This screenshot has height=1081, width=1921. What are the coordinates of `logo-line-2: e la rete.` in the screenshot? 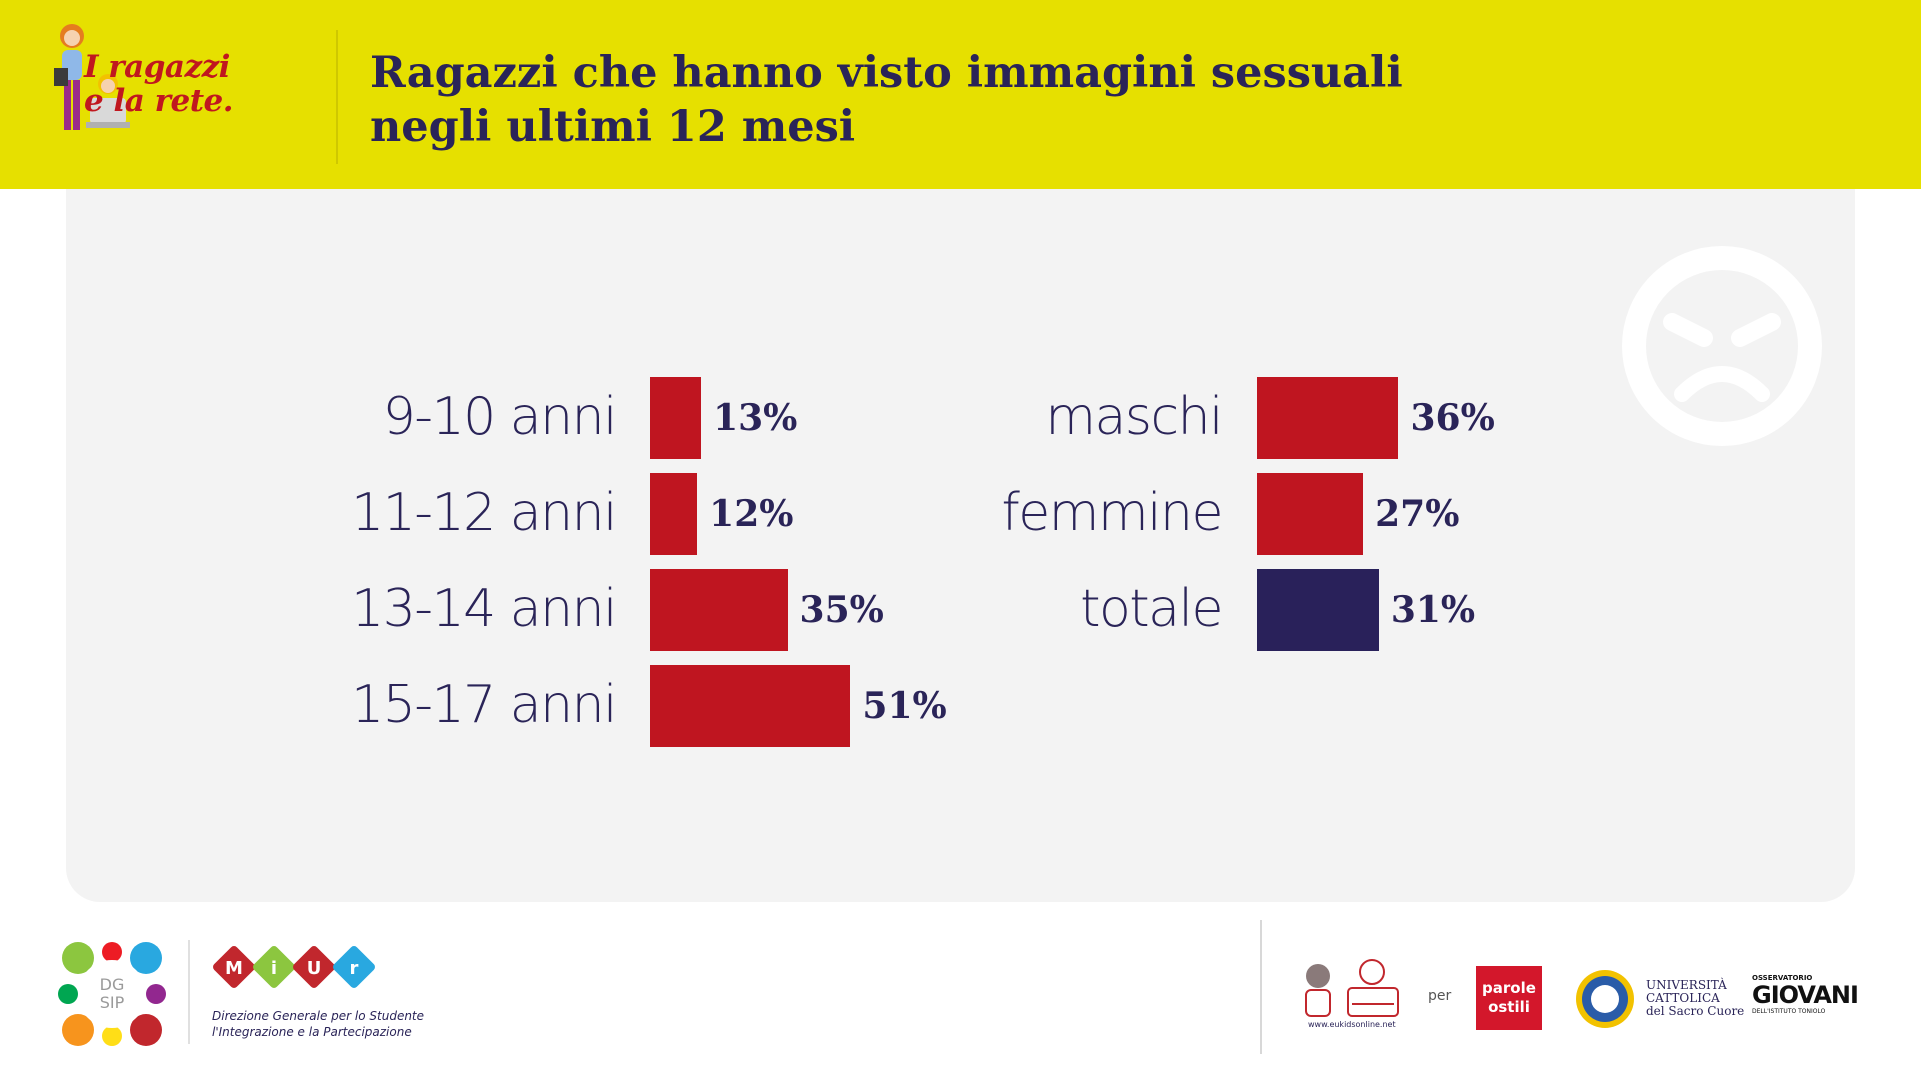 It's located at (159, 101).